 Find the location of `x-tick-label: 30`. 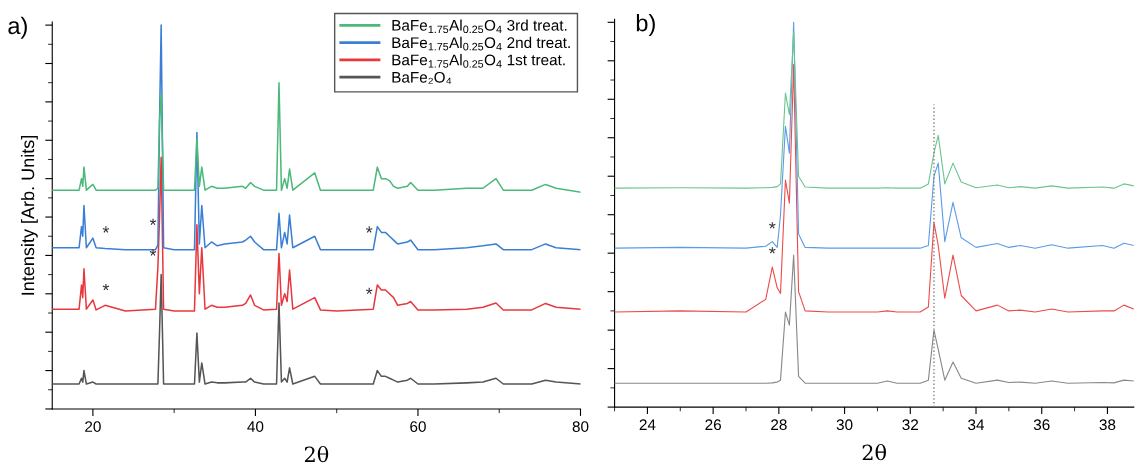

x-tick-label: 30 is located at coordinates (844, 425).